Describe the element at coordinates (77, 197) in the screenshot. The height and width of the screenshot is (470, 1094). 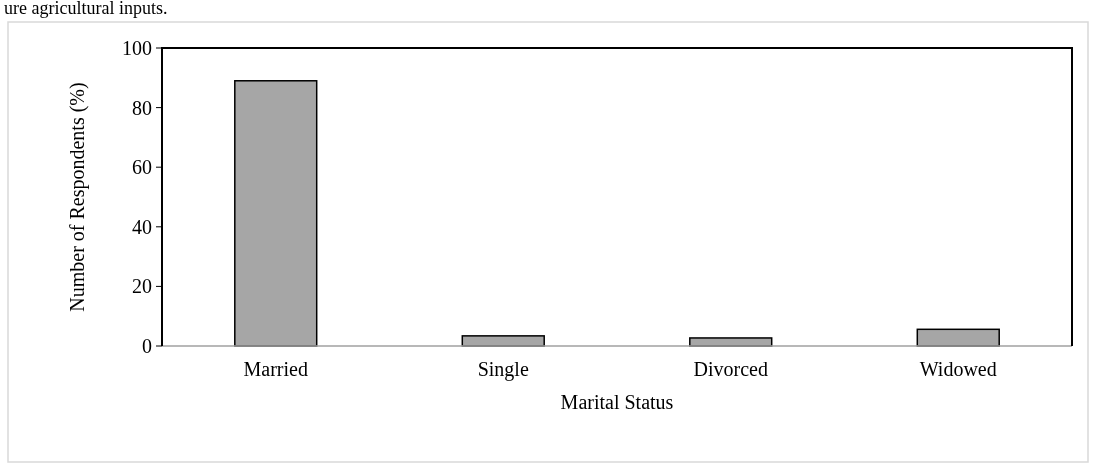
I see `y-axis-title: Number of Respondents (%)` at that location.